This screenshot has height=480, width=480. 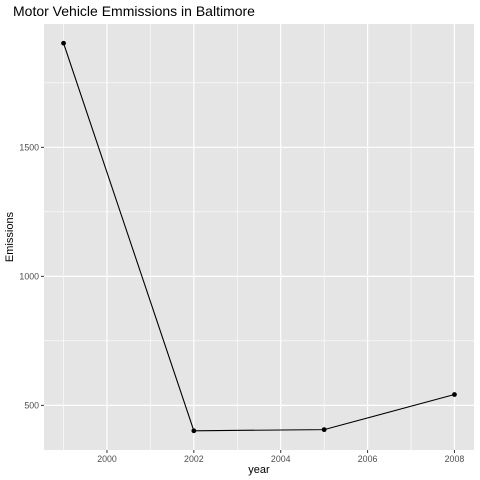 I want to click on x-tick-label: 2004, so click(x=281, y=459).